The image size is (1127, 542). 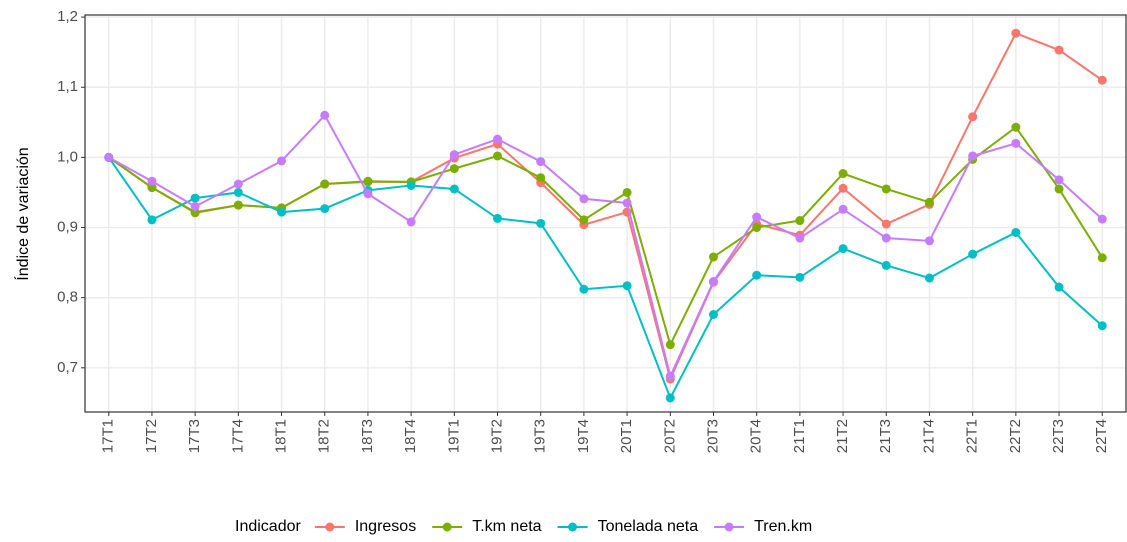 I want to click on x-tick-label: 17T2, so click(x=151, y=436).